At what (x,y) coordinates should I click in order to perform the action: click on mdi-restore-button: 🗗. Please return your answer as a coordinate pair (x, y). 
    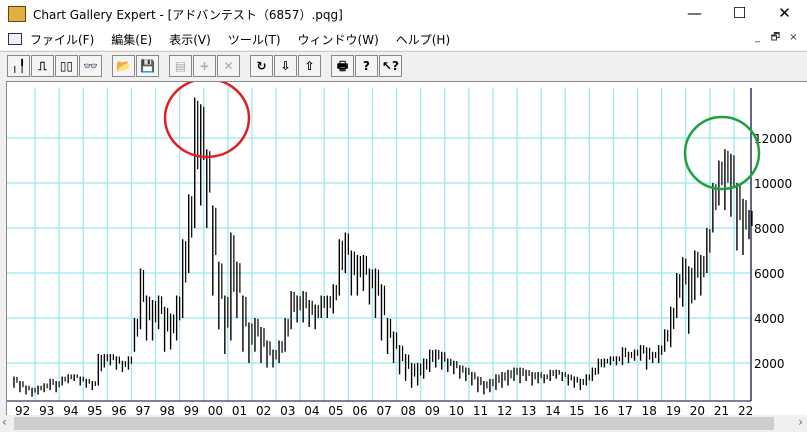
    Looking at the image, I should click on (775, 37).